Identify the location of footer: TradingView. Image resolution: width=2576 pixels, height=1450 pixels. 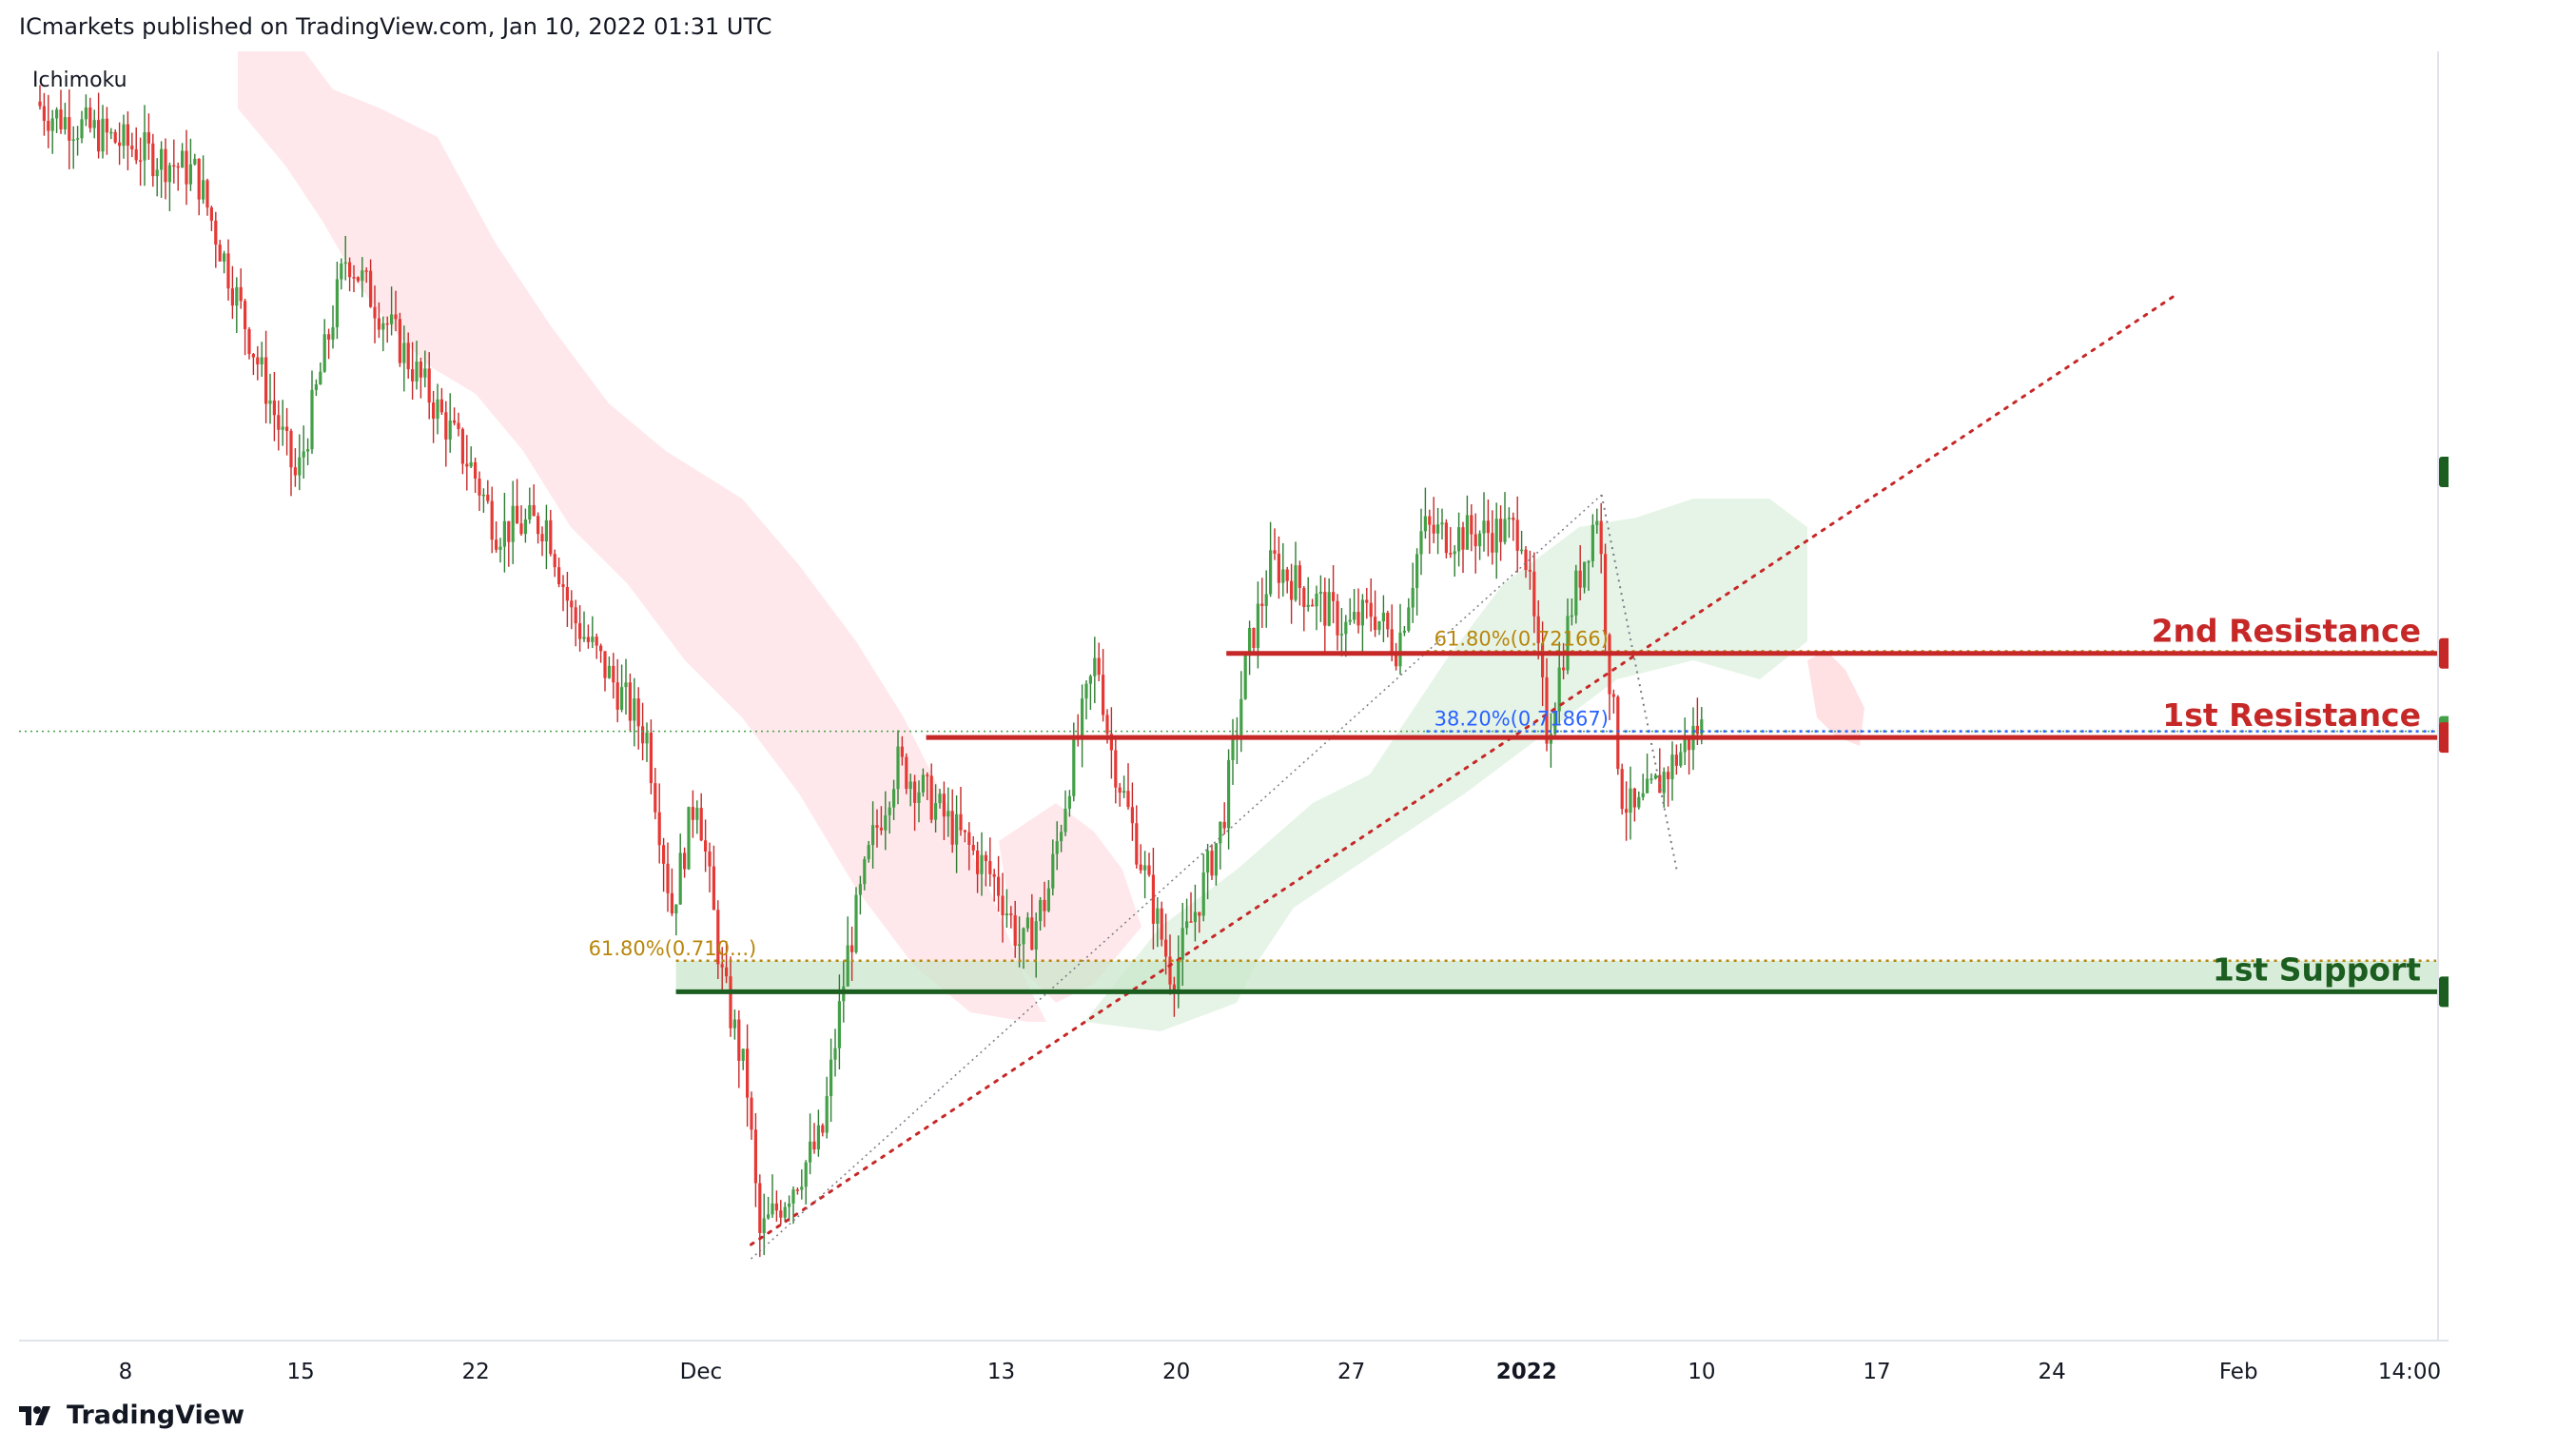
(132, 1415).